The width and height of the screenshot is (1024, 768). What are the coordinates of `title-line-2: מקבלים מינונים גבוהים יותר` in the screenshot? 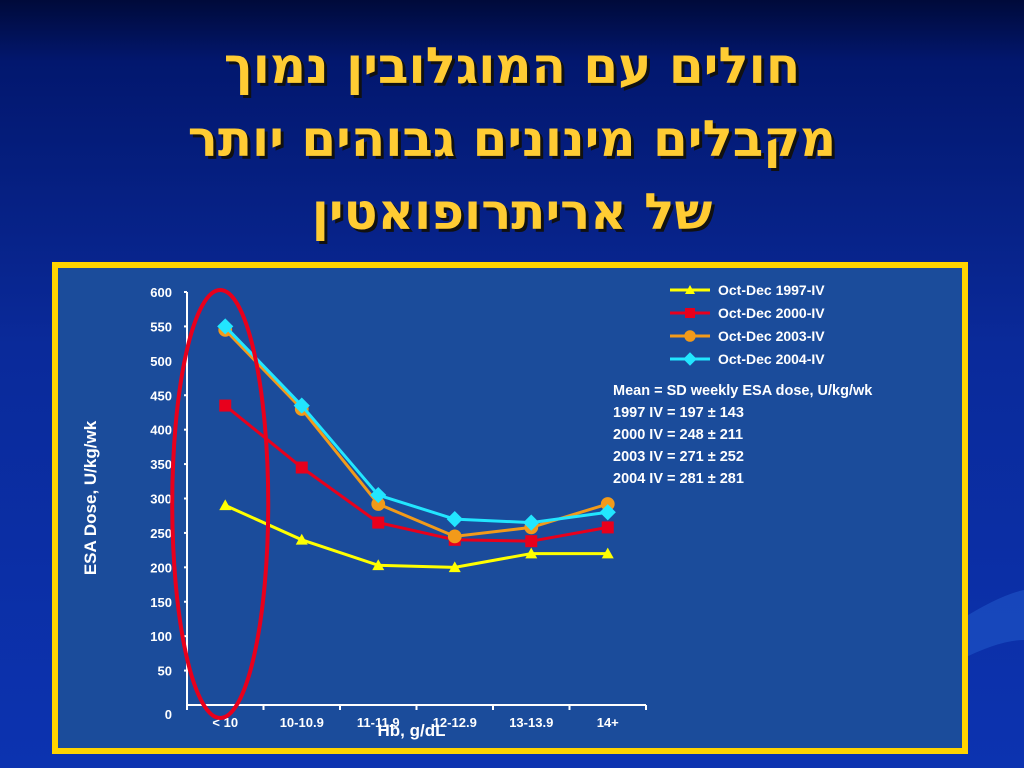 It's located at (512, 139).